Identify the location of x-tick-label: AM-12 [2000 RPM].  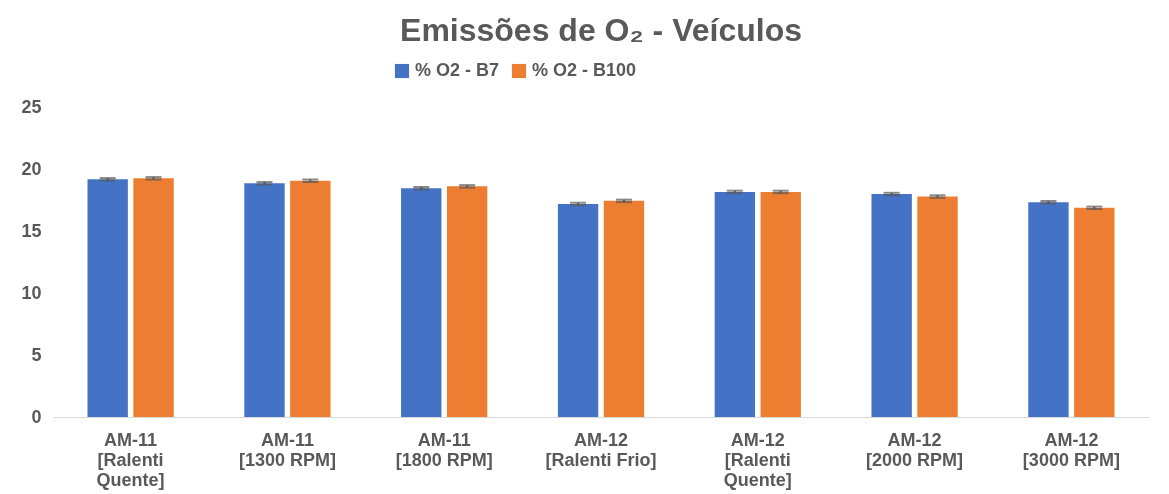
(915, 449).